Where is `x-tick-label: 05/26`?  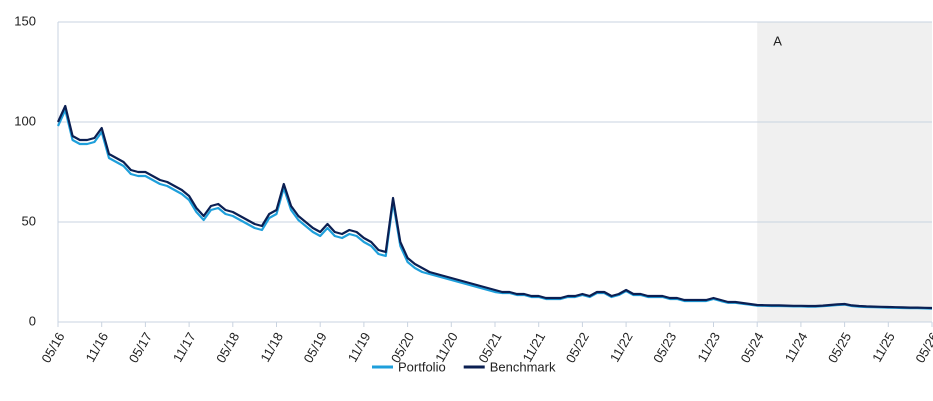
x-tick-label: 05/26 is located at coordinates (922, 348).